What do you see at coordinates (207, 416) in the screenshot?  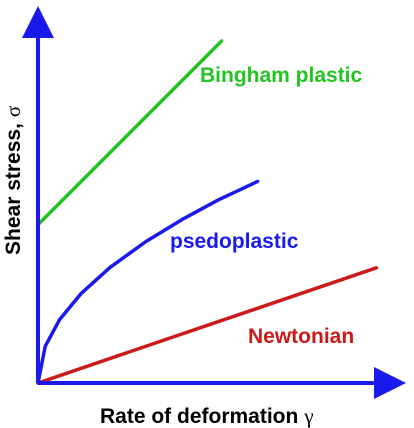 I see `x-axis-label: Rate of deformation γ` at bounding box center [207, 416].